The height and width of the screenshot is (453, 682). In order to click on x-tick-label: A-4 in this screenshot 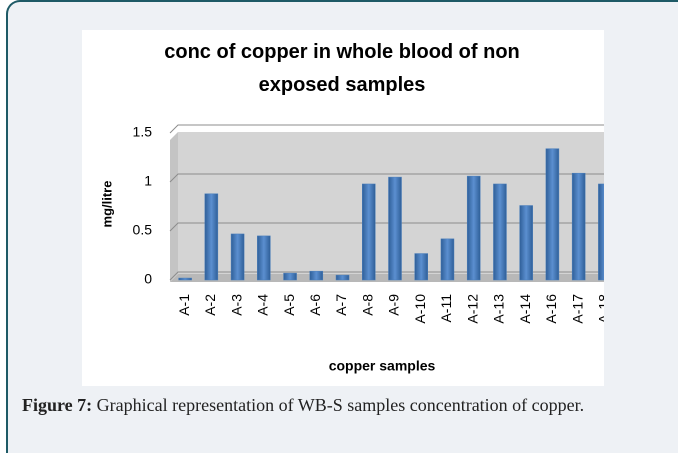, I will do `click(263, 305)`.